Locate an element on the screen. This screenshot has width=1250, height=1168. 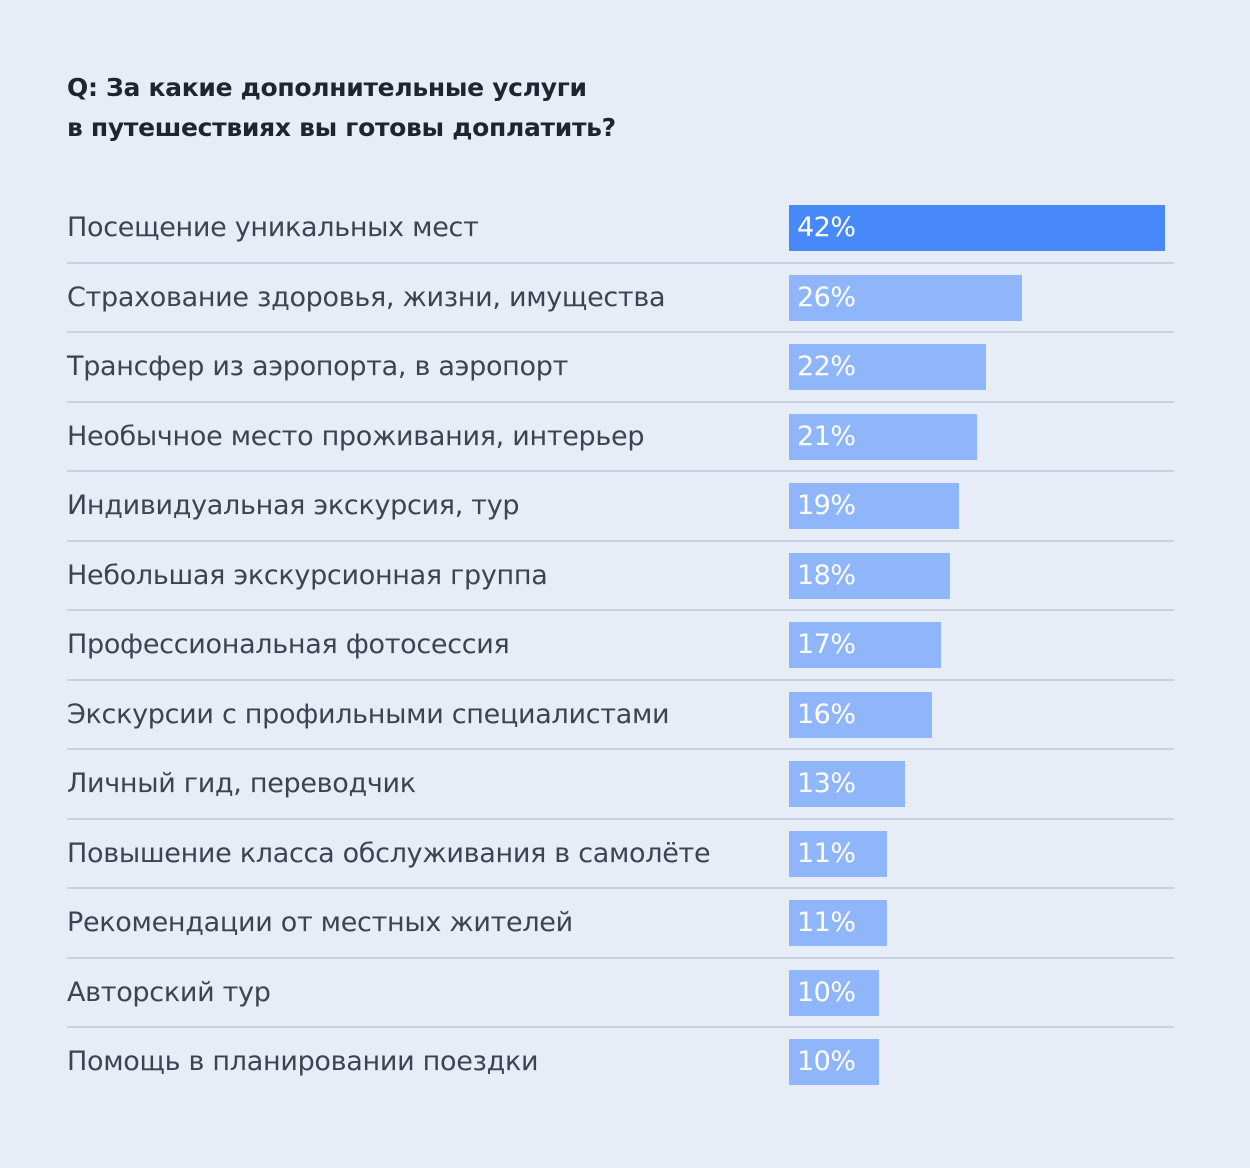
bar: 21% is located at coordinates (883, 436).